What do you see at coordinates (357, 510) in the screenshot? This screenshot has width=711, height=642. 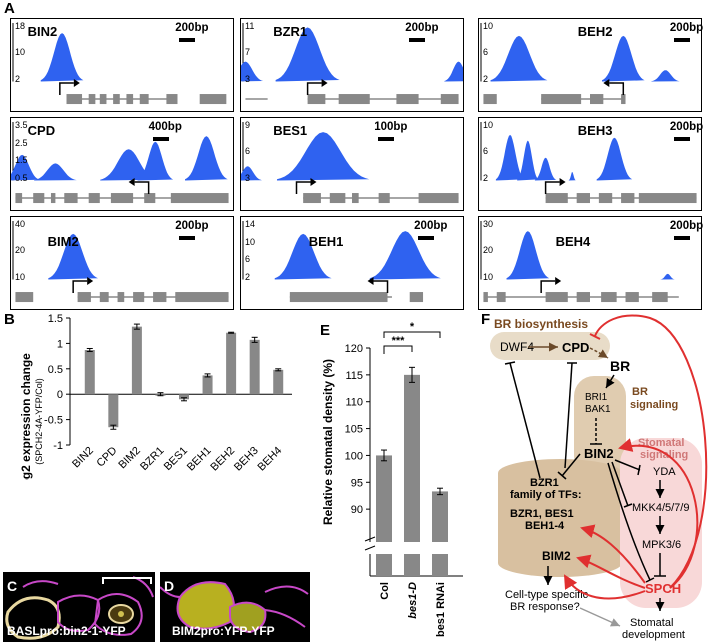 I see `y-tick-label: 90` at bounding box center [357, 510].